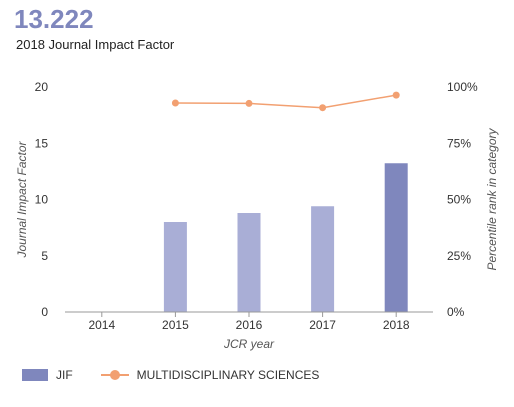  I want to click on y2-axis-title: Percentile rank in category, so click(492, 198).